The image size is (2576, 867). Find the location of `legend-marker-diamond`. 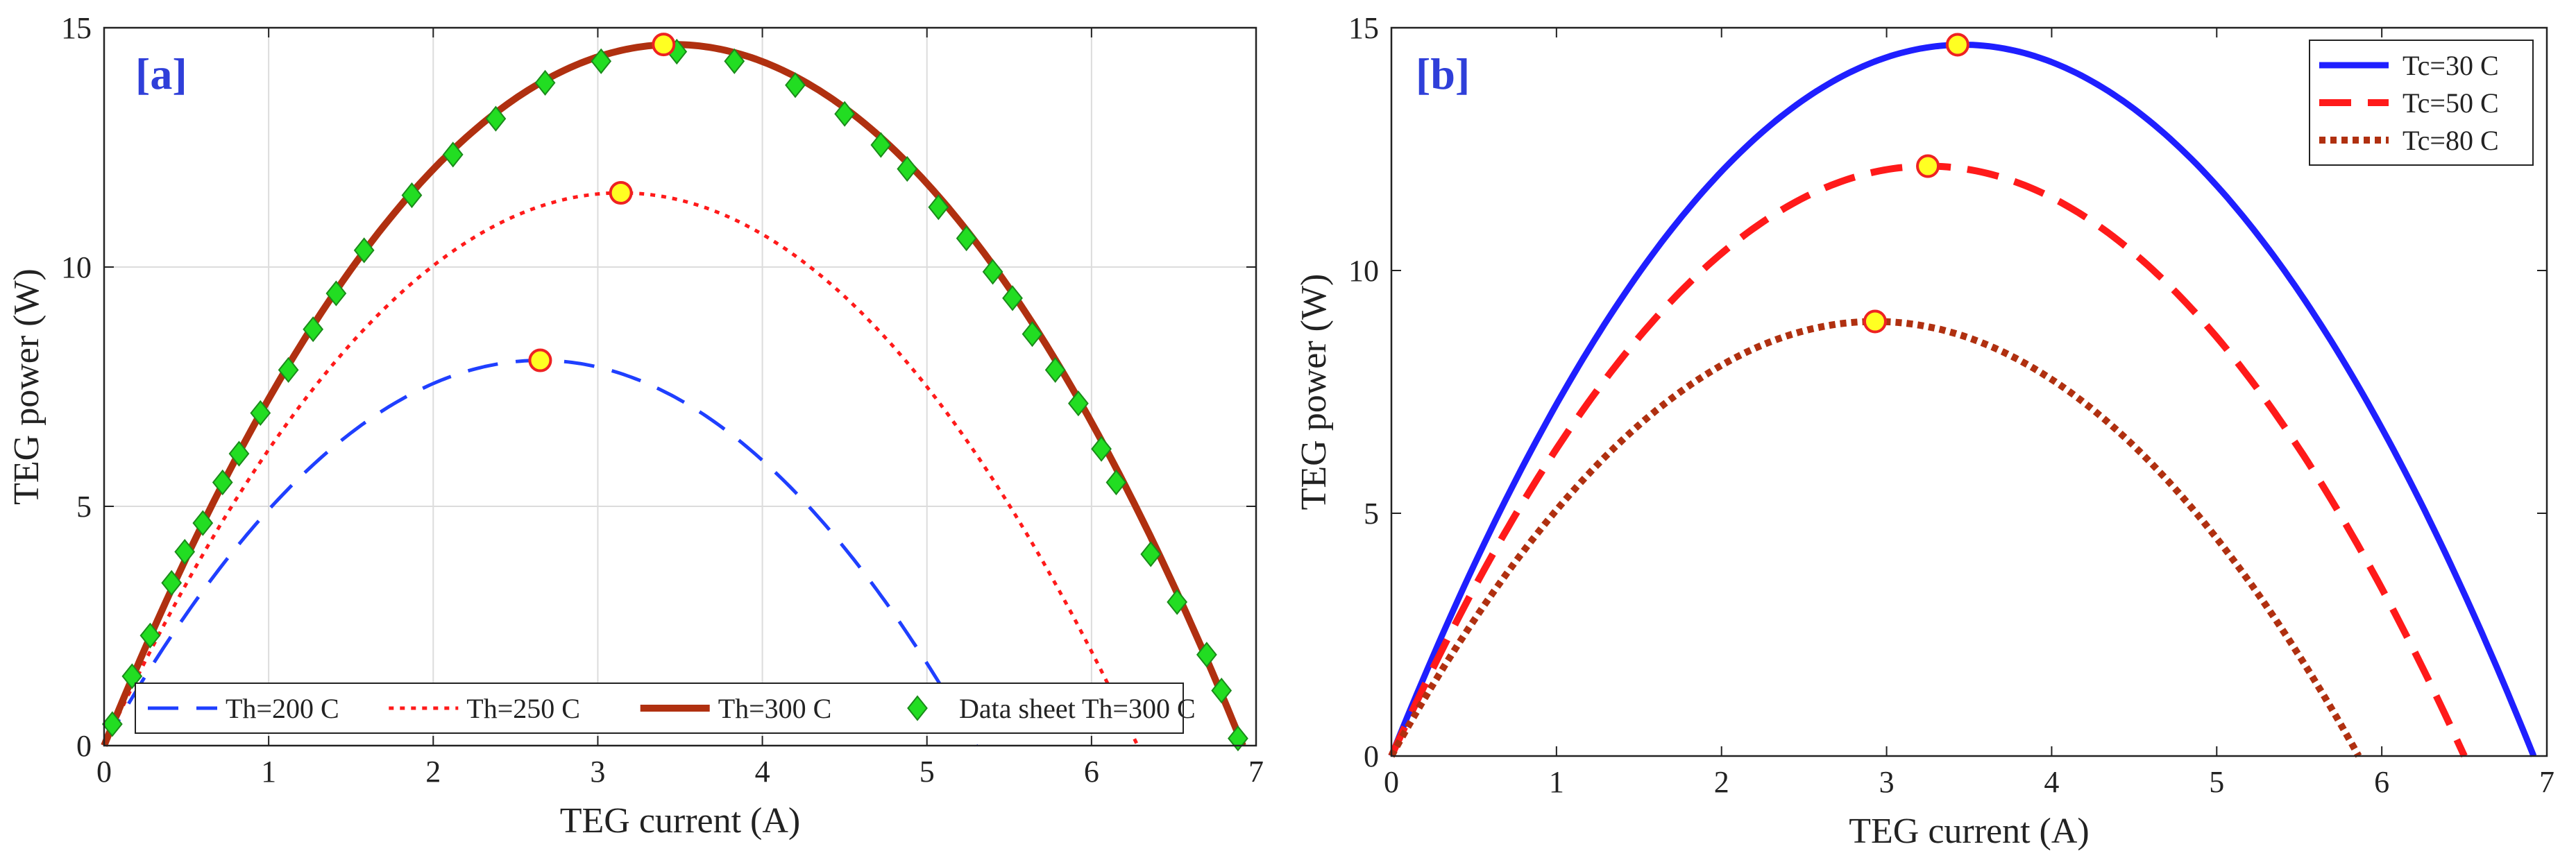

legend-marker-diamond is located at coordinates (917, 708).